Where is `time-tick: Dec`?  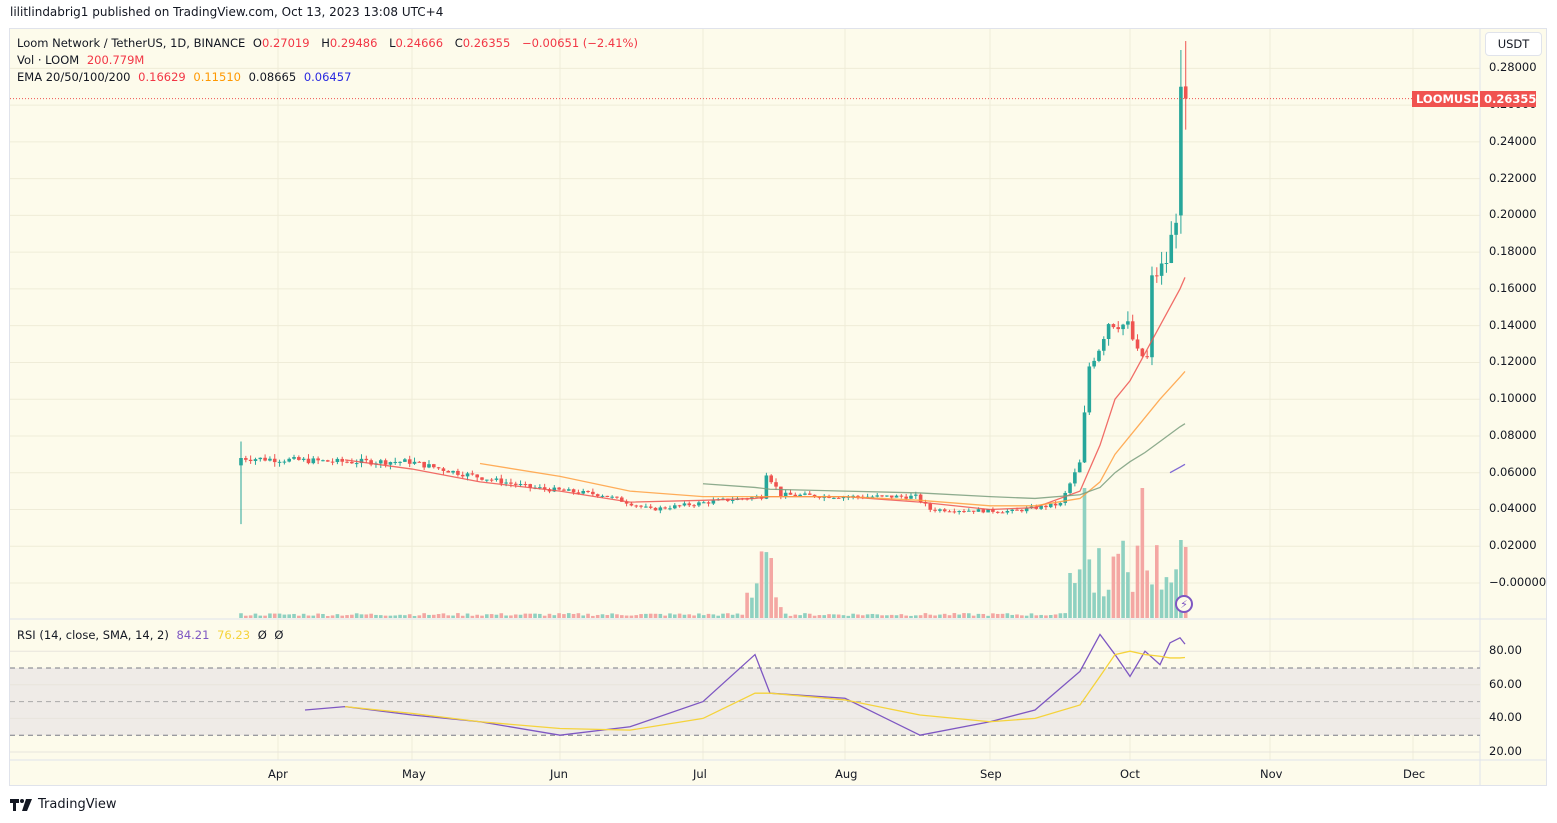
time-tick: Dec is located at coordinates (1414, 774).